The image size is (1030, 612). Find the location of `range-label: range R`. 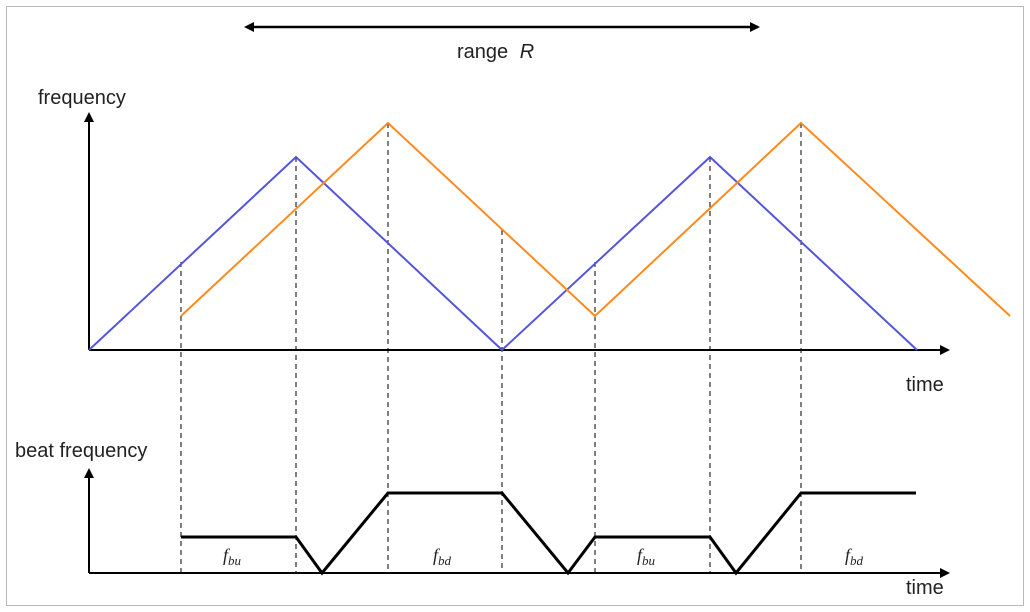

range-label: range R is located at coordinates (495, 52).